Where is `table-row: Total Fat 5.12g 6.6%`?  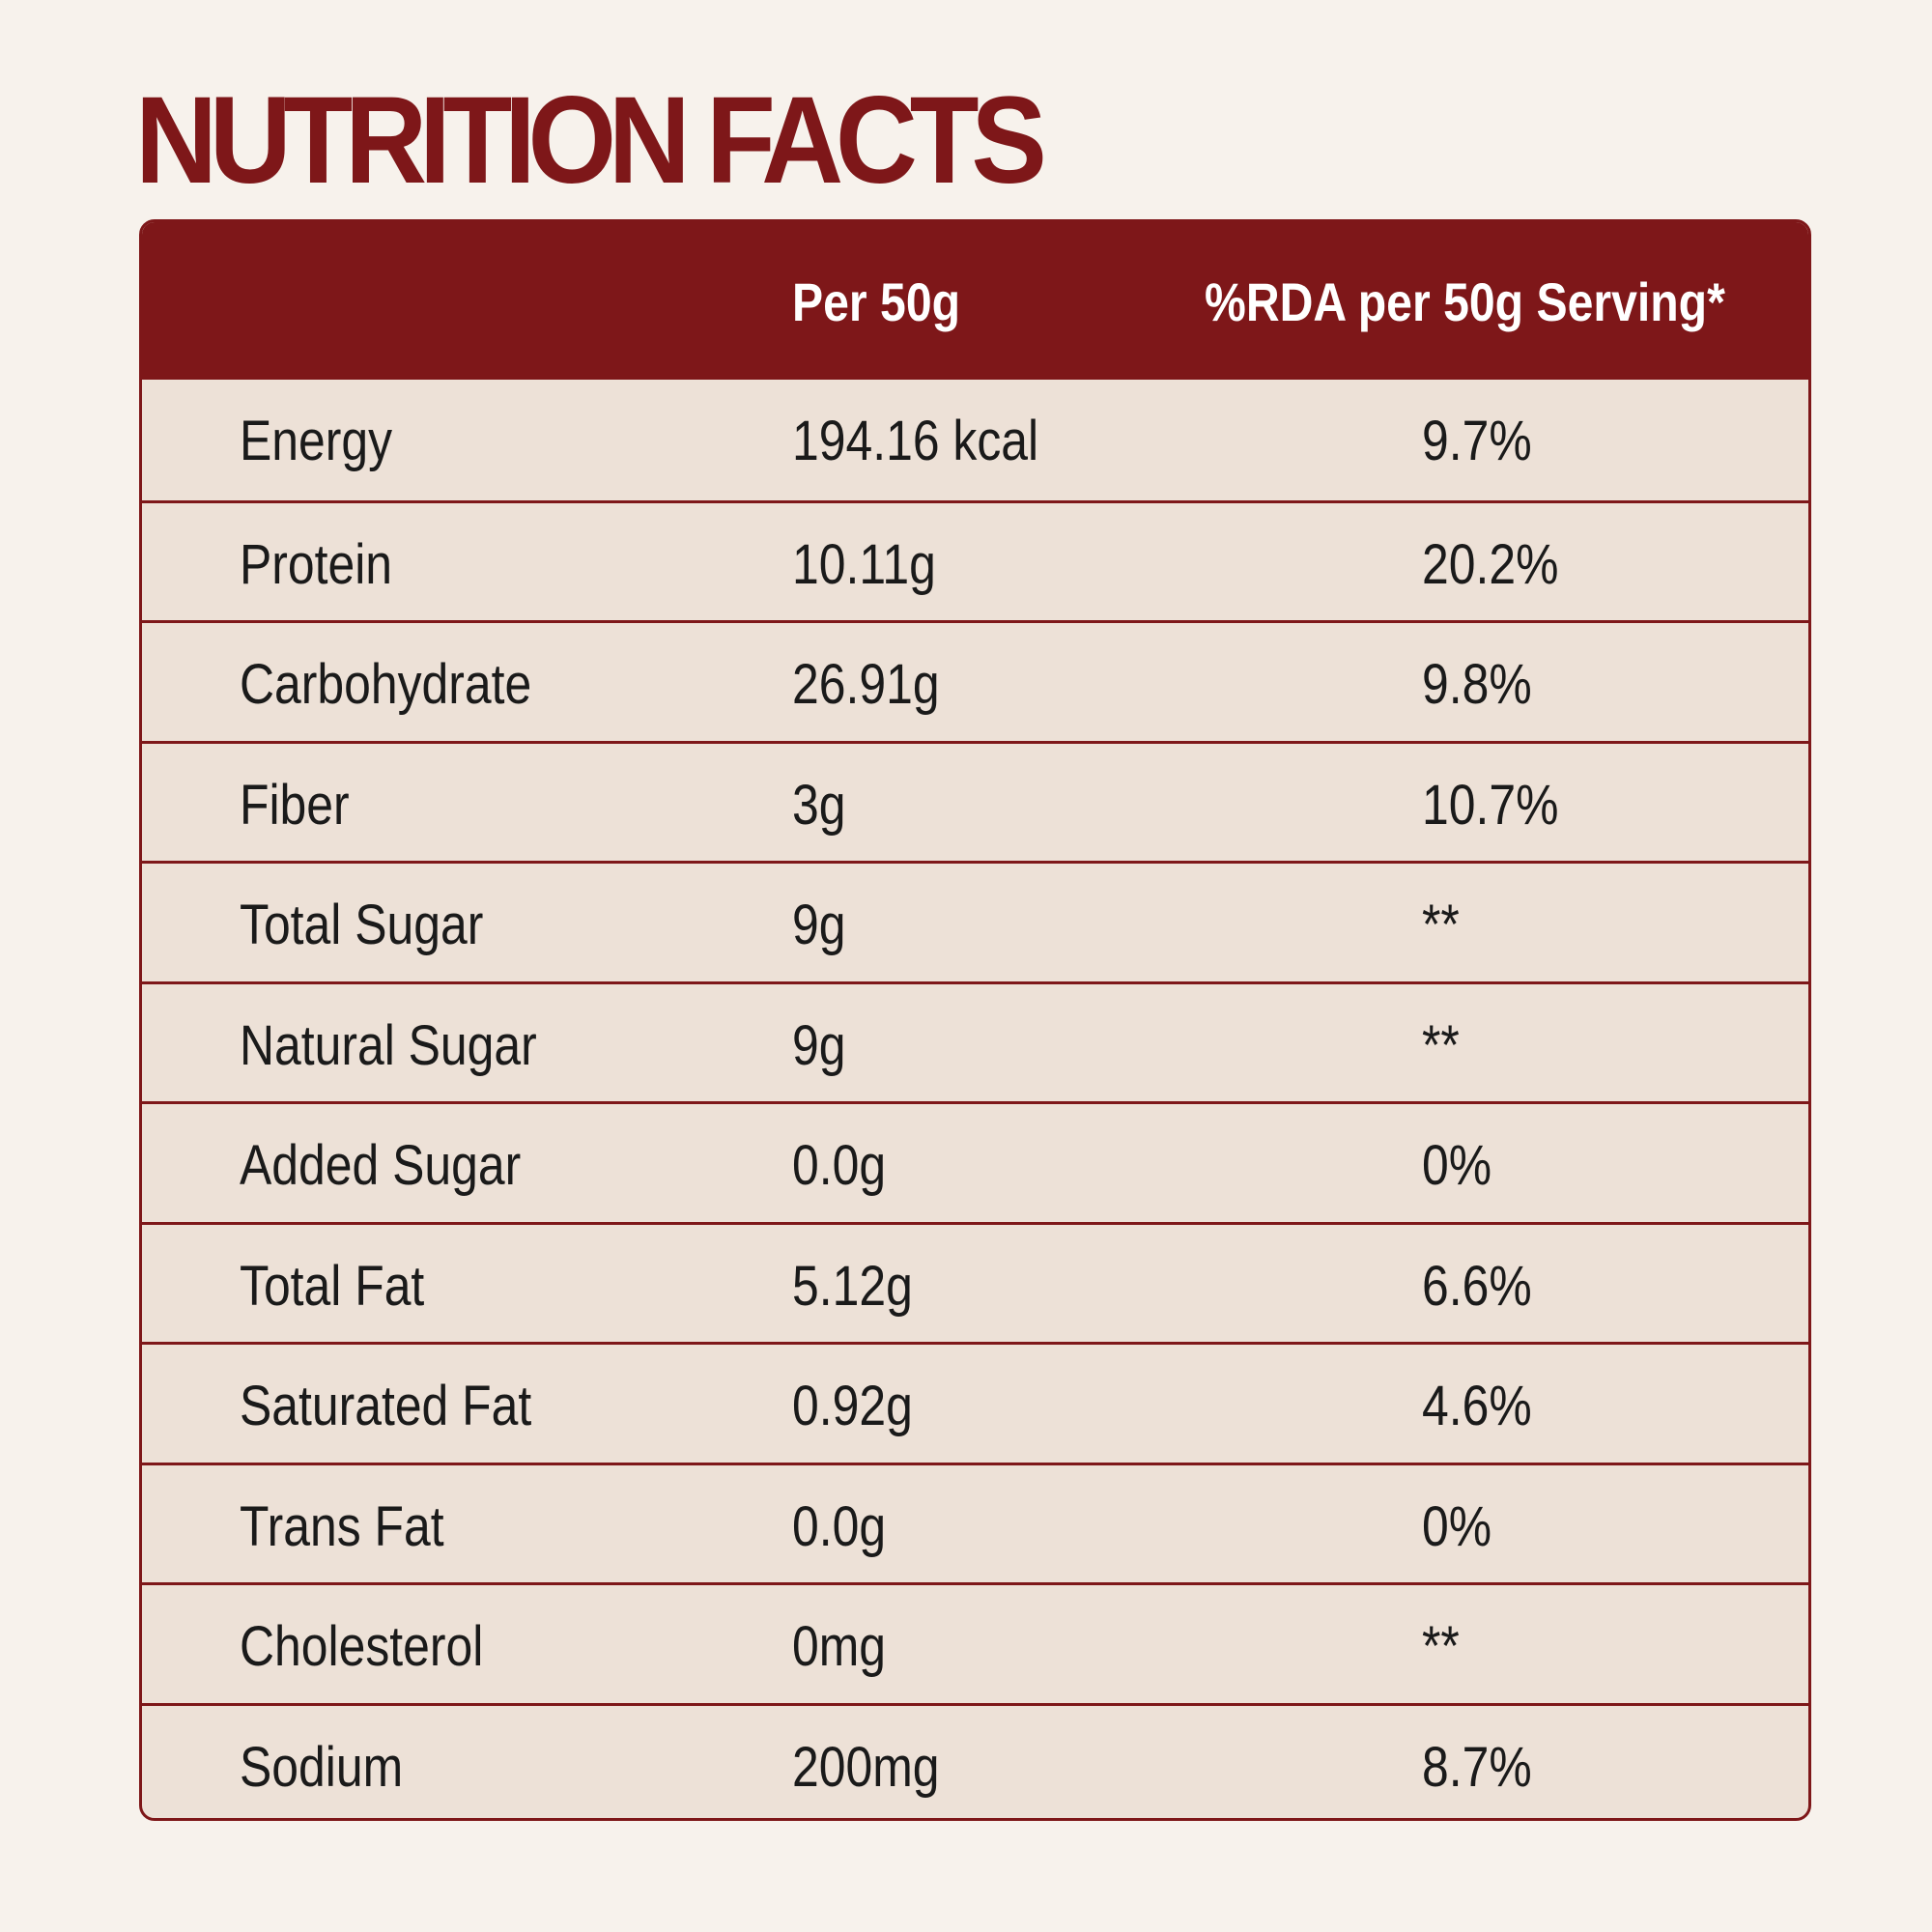 table-row: Total Fat 5.12g 6.6% is located at coordinates (975, 1281).